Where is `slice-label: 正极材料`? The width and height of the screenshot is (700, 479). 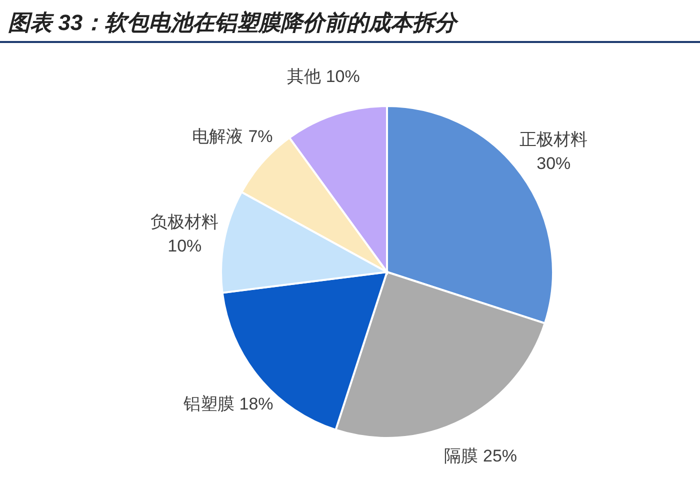
slice-label: 正极材料 is located at coordinates (554, 139).